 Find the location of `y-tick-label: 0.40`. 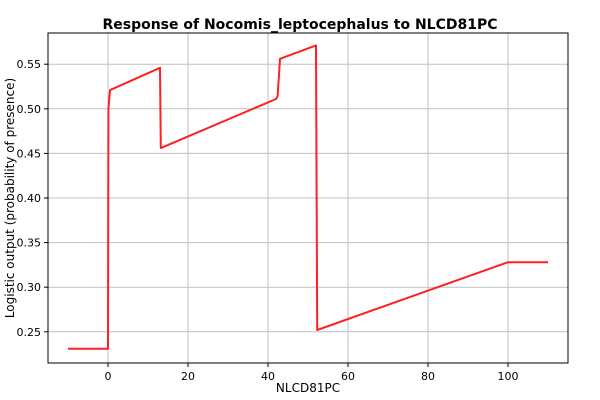

y-tick-label: 0.40 is located at coordinates (29, 198).